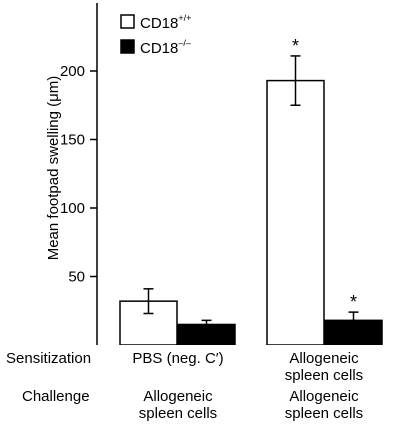 Image resolution: width=402 pixels, height=425 pixels. What do you see at coordinates (178, 358) in the screenshot?
I see `group1-sensitization: PBS (neg. C′)` at bounding box center [178, 358].